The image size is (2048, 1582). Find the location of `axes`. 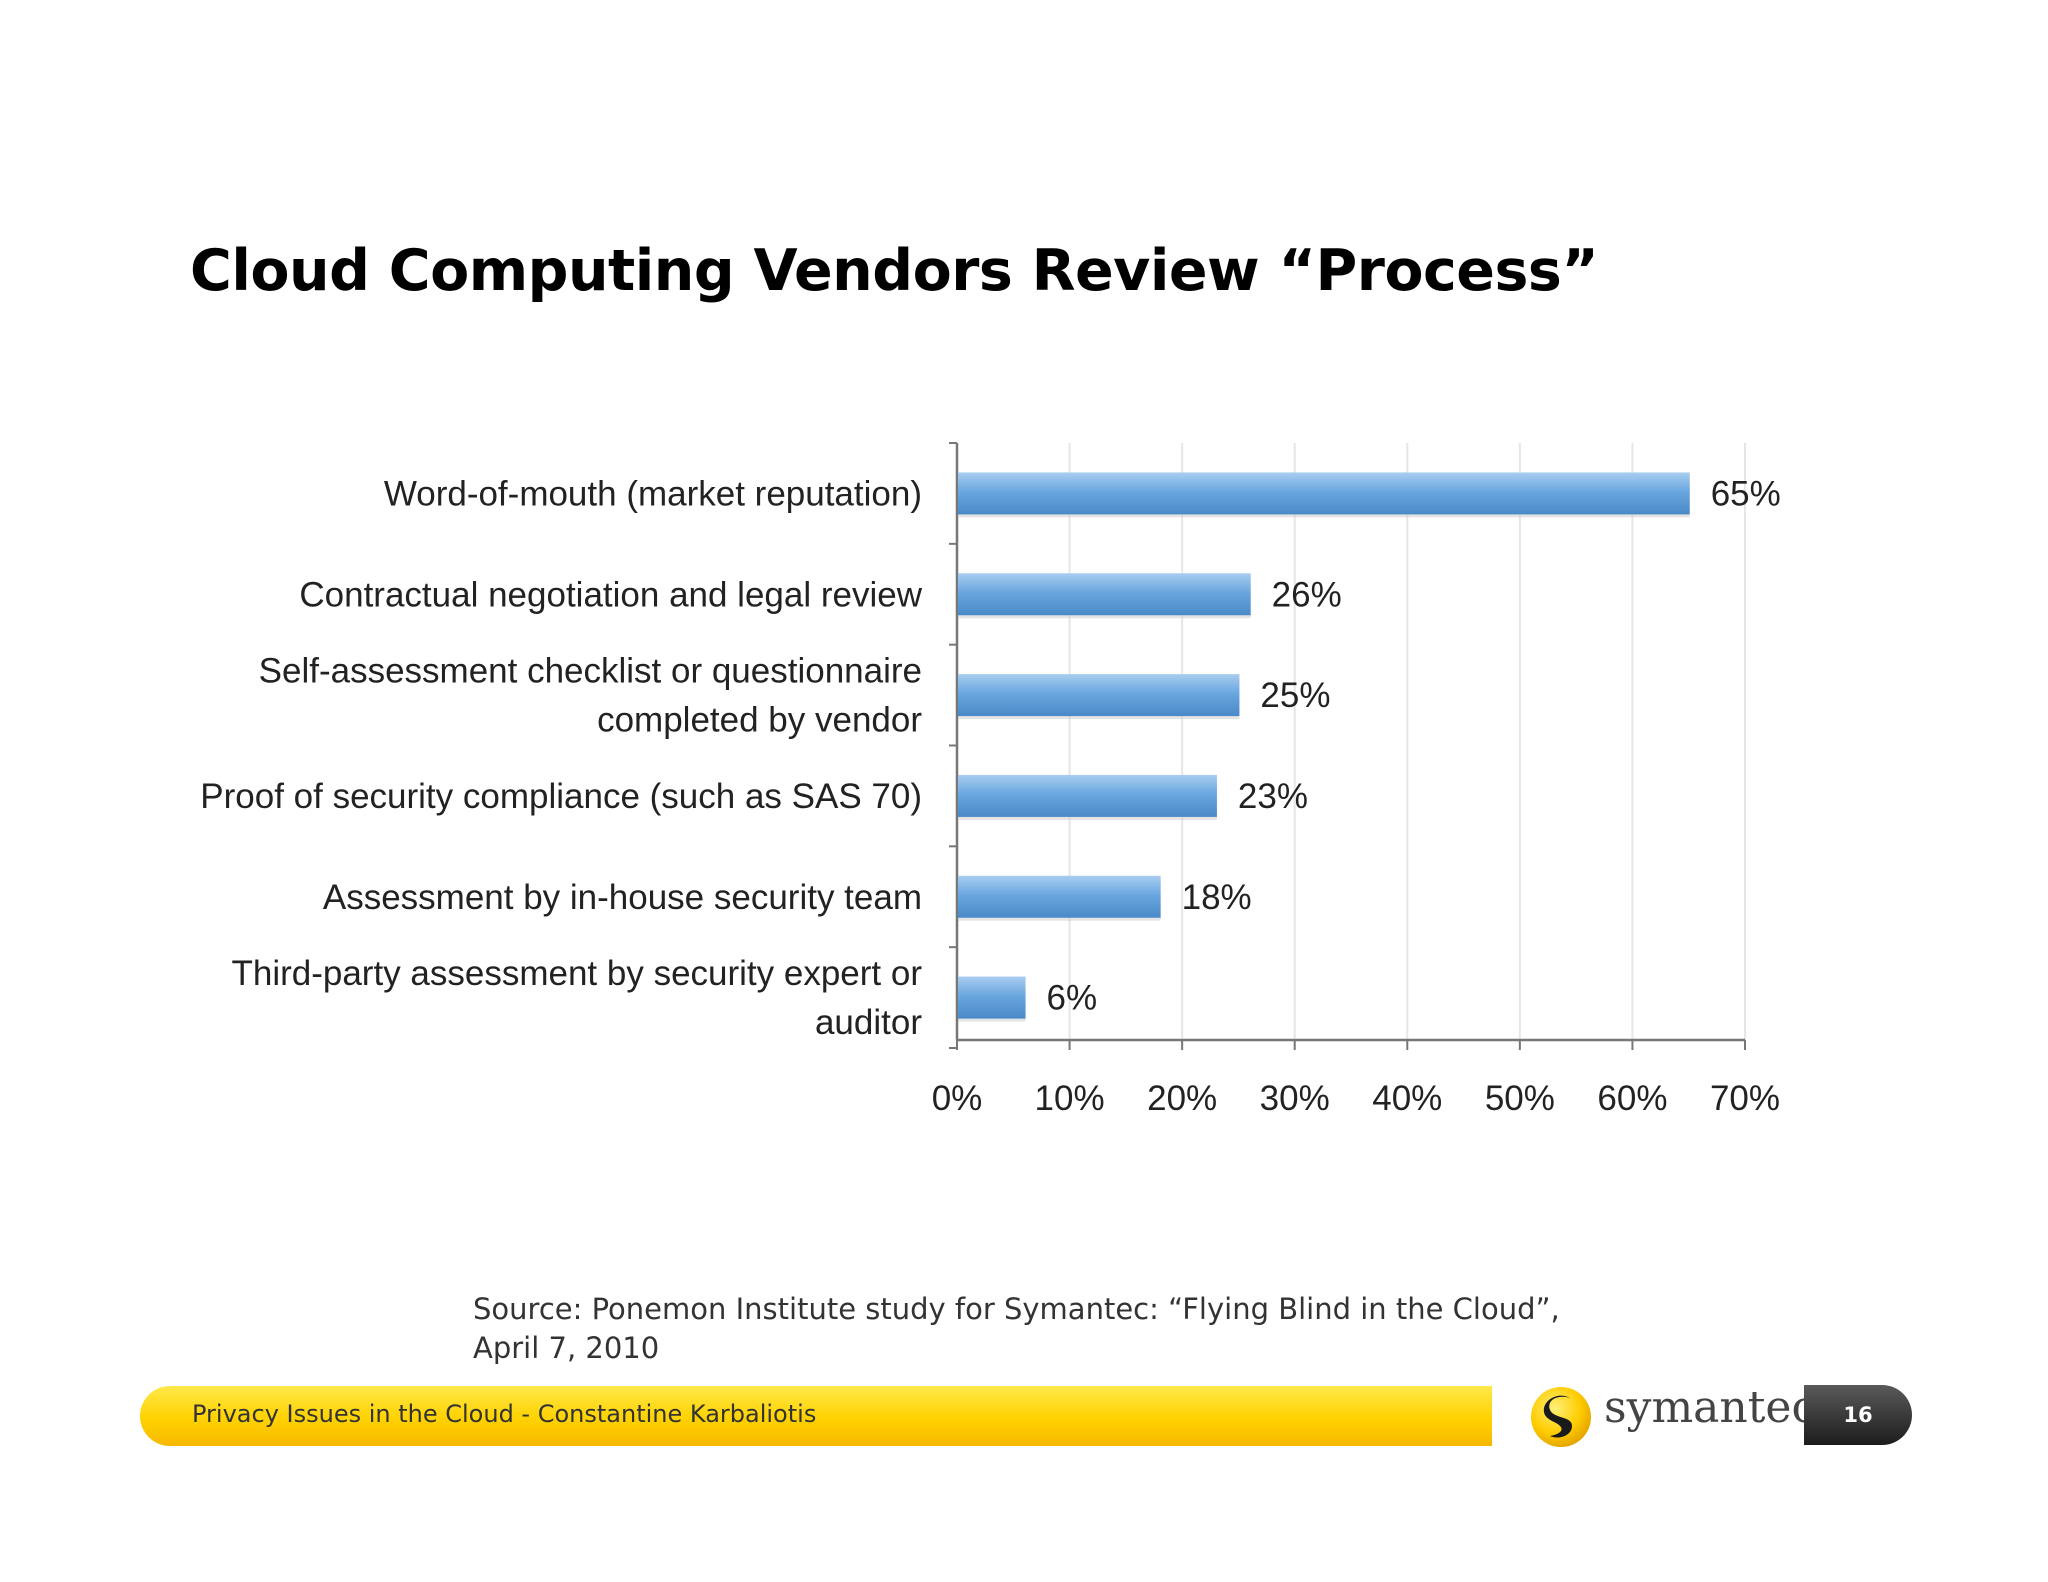

axes is located at coordinates (1347, 746).